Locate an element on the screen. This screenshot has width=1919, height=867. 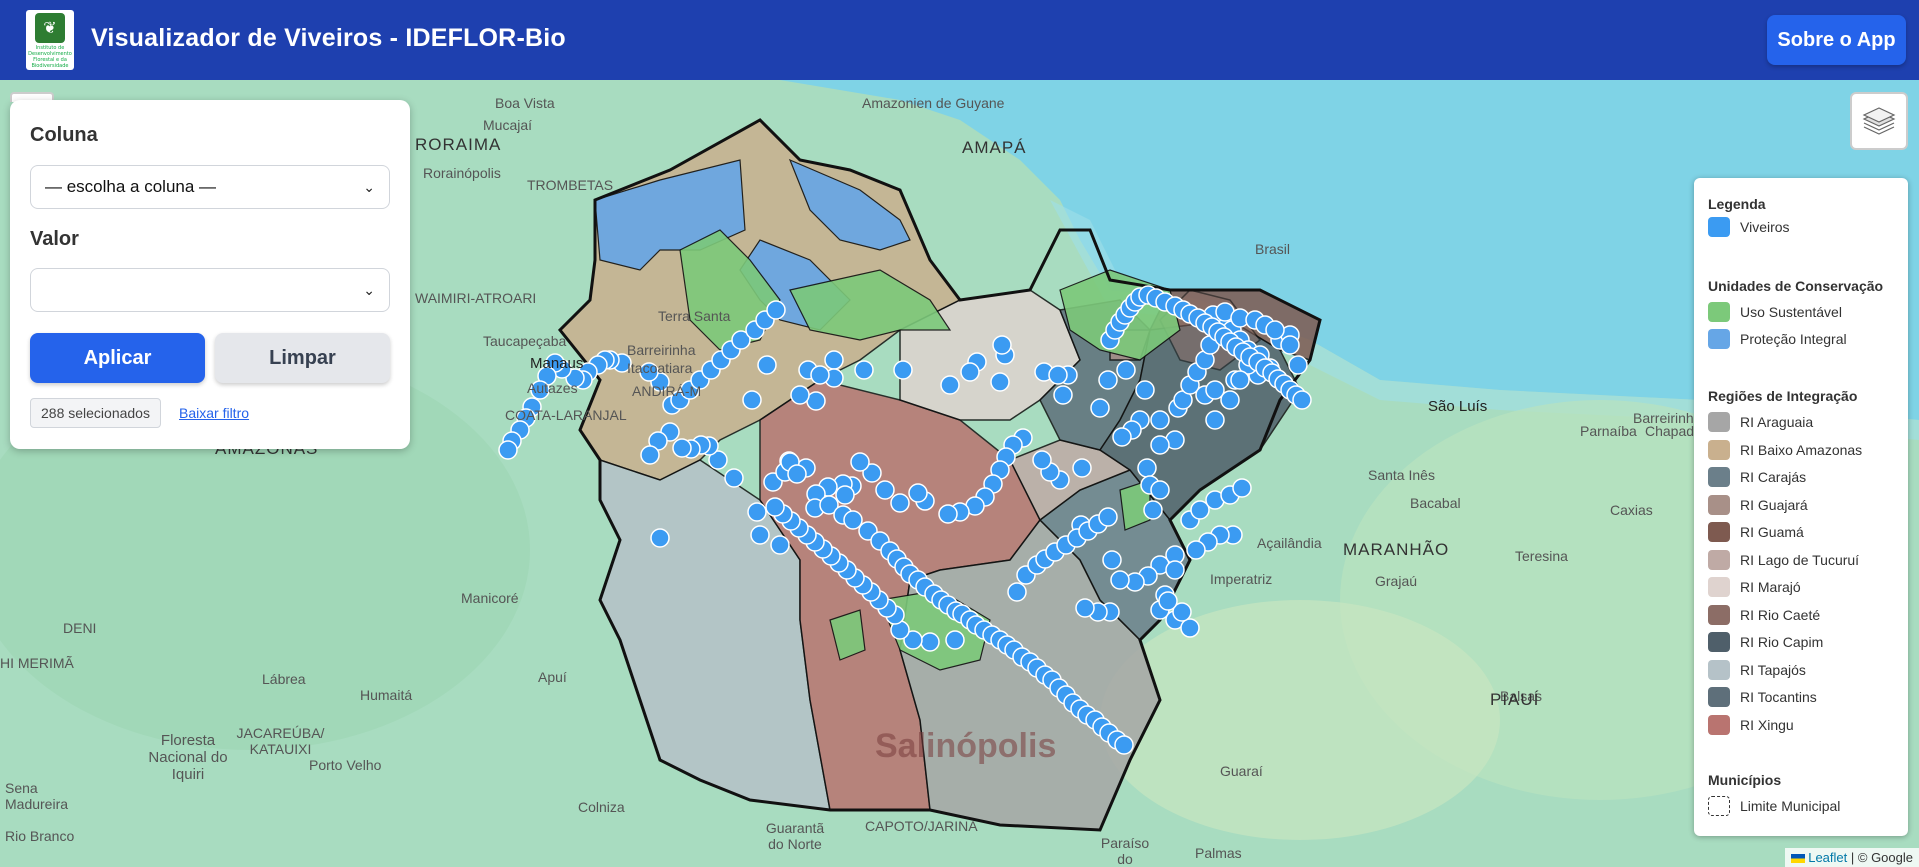
layers-control-button is located at coordinates (1879, 121).